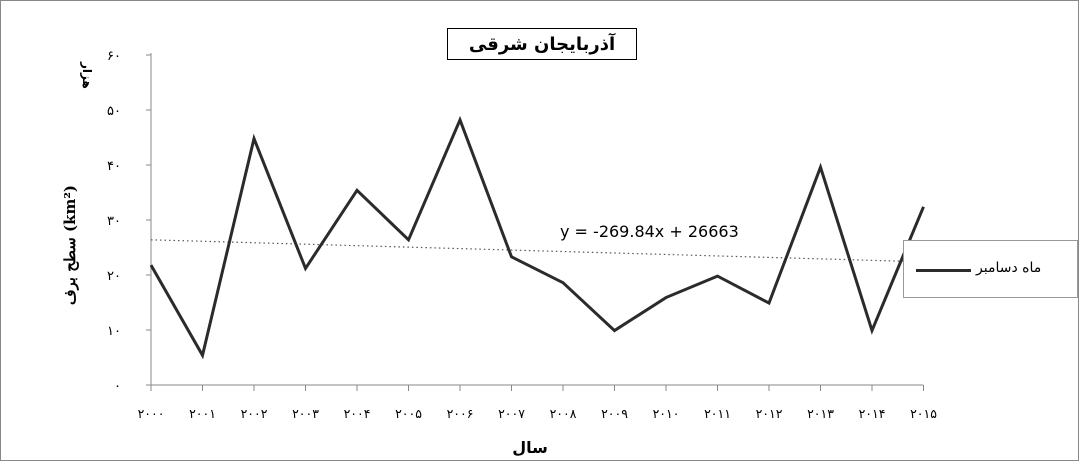 The height and width of the screenshot is (463, 1081). What do you see at coordinates (649, 231) in the screenshot?
I see `trendline-equation: y = -269.84x + 26663` at bounding box center [649, 231].